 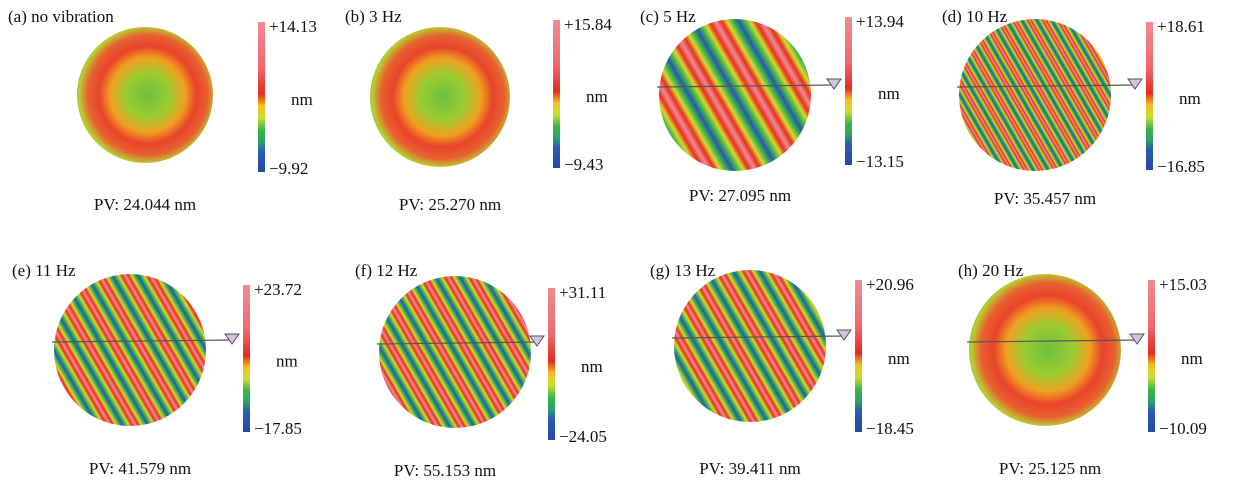 I want to click on min-label: −17.85, so click(x=278, y=428).